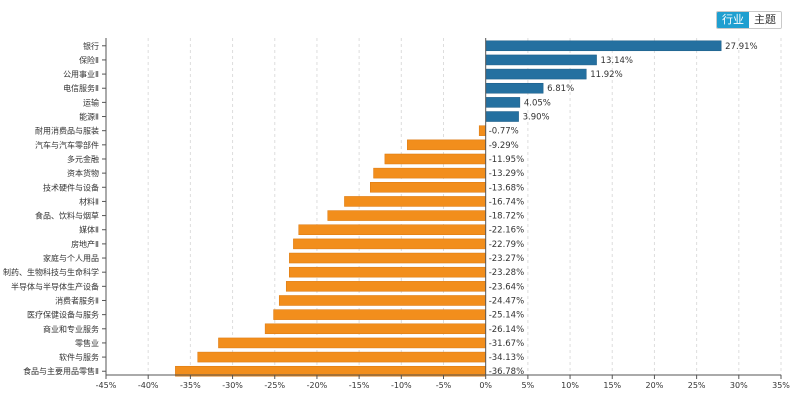 Image resolution: width=800 pixels, height=403 pixels. I want to click on toggle-industry-button: 行业, so click(733, 20).